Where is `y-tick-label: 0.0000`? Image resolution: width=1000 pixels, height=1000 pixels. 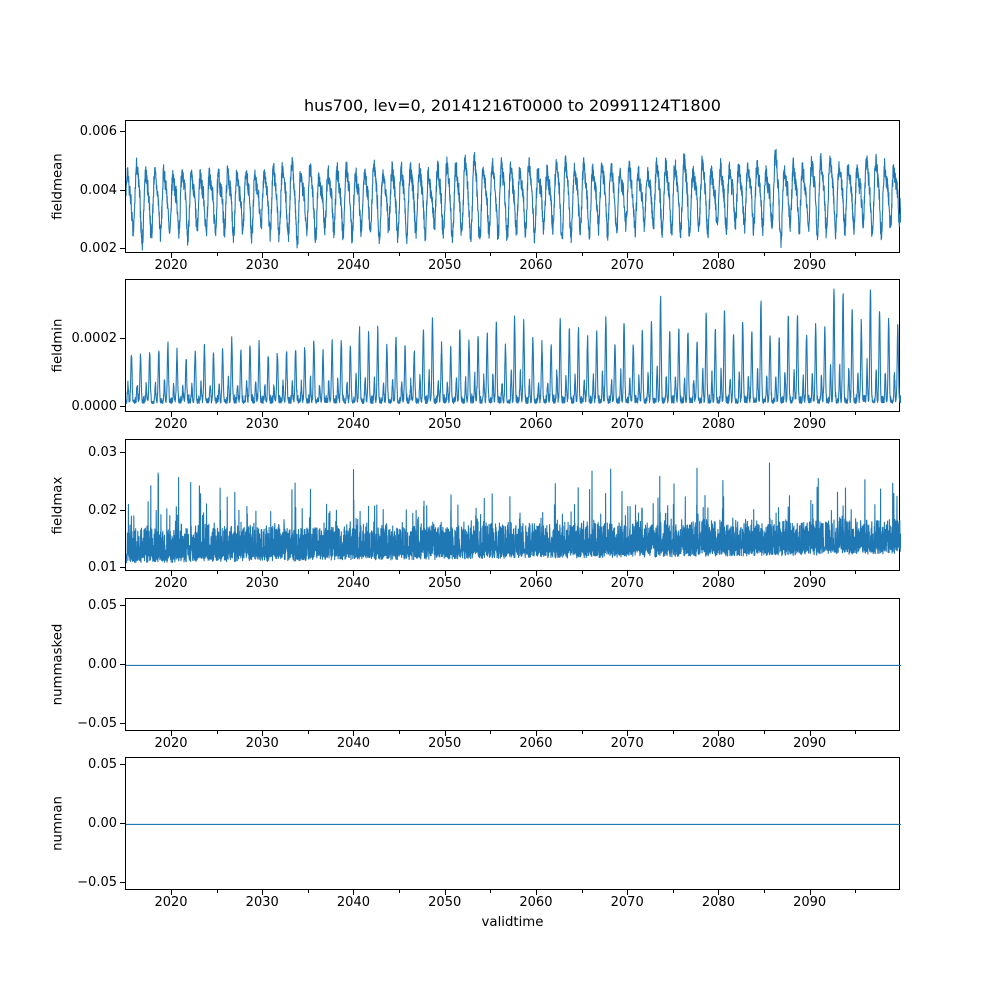
y-tick-label: 0.0000 is located at coordinates (94, 406).